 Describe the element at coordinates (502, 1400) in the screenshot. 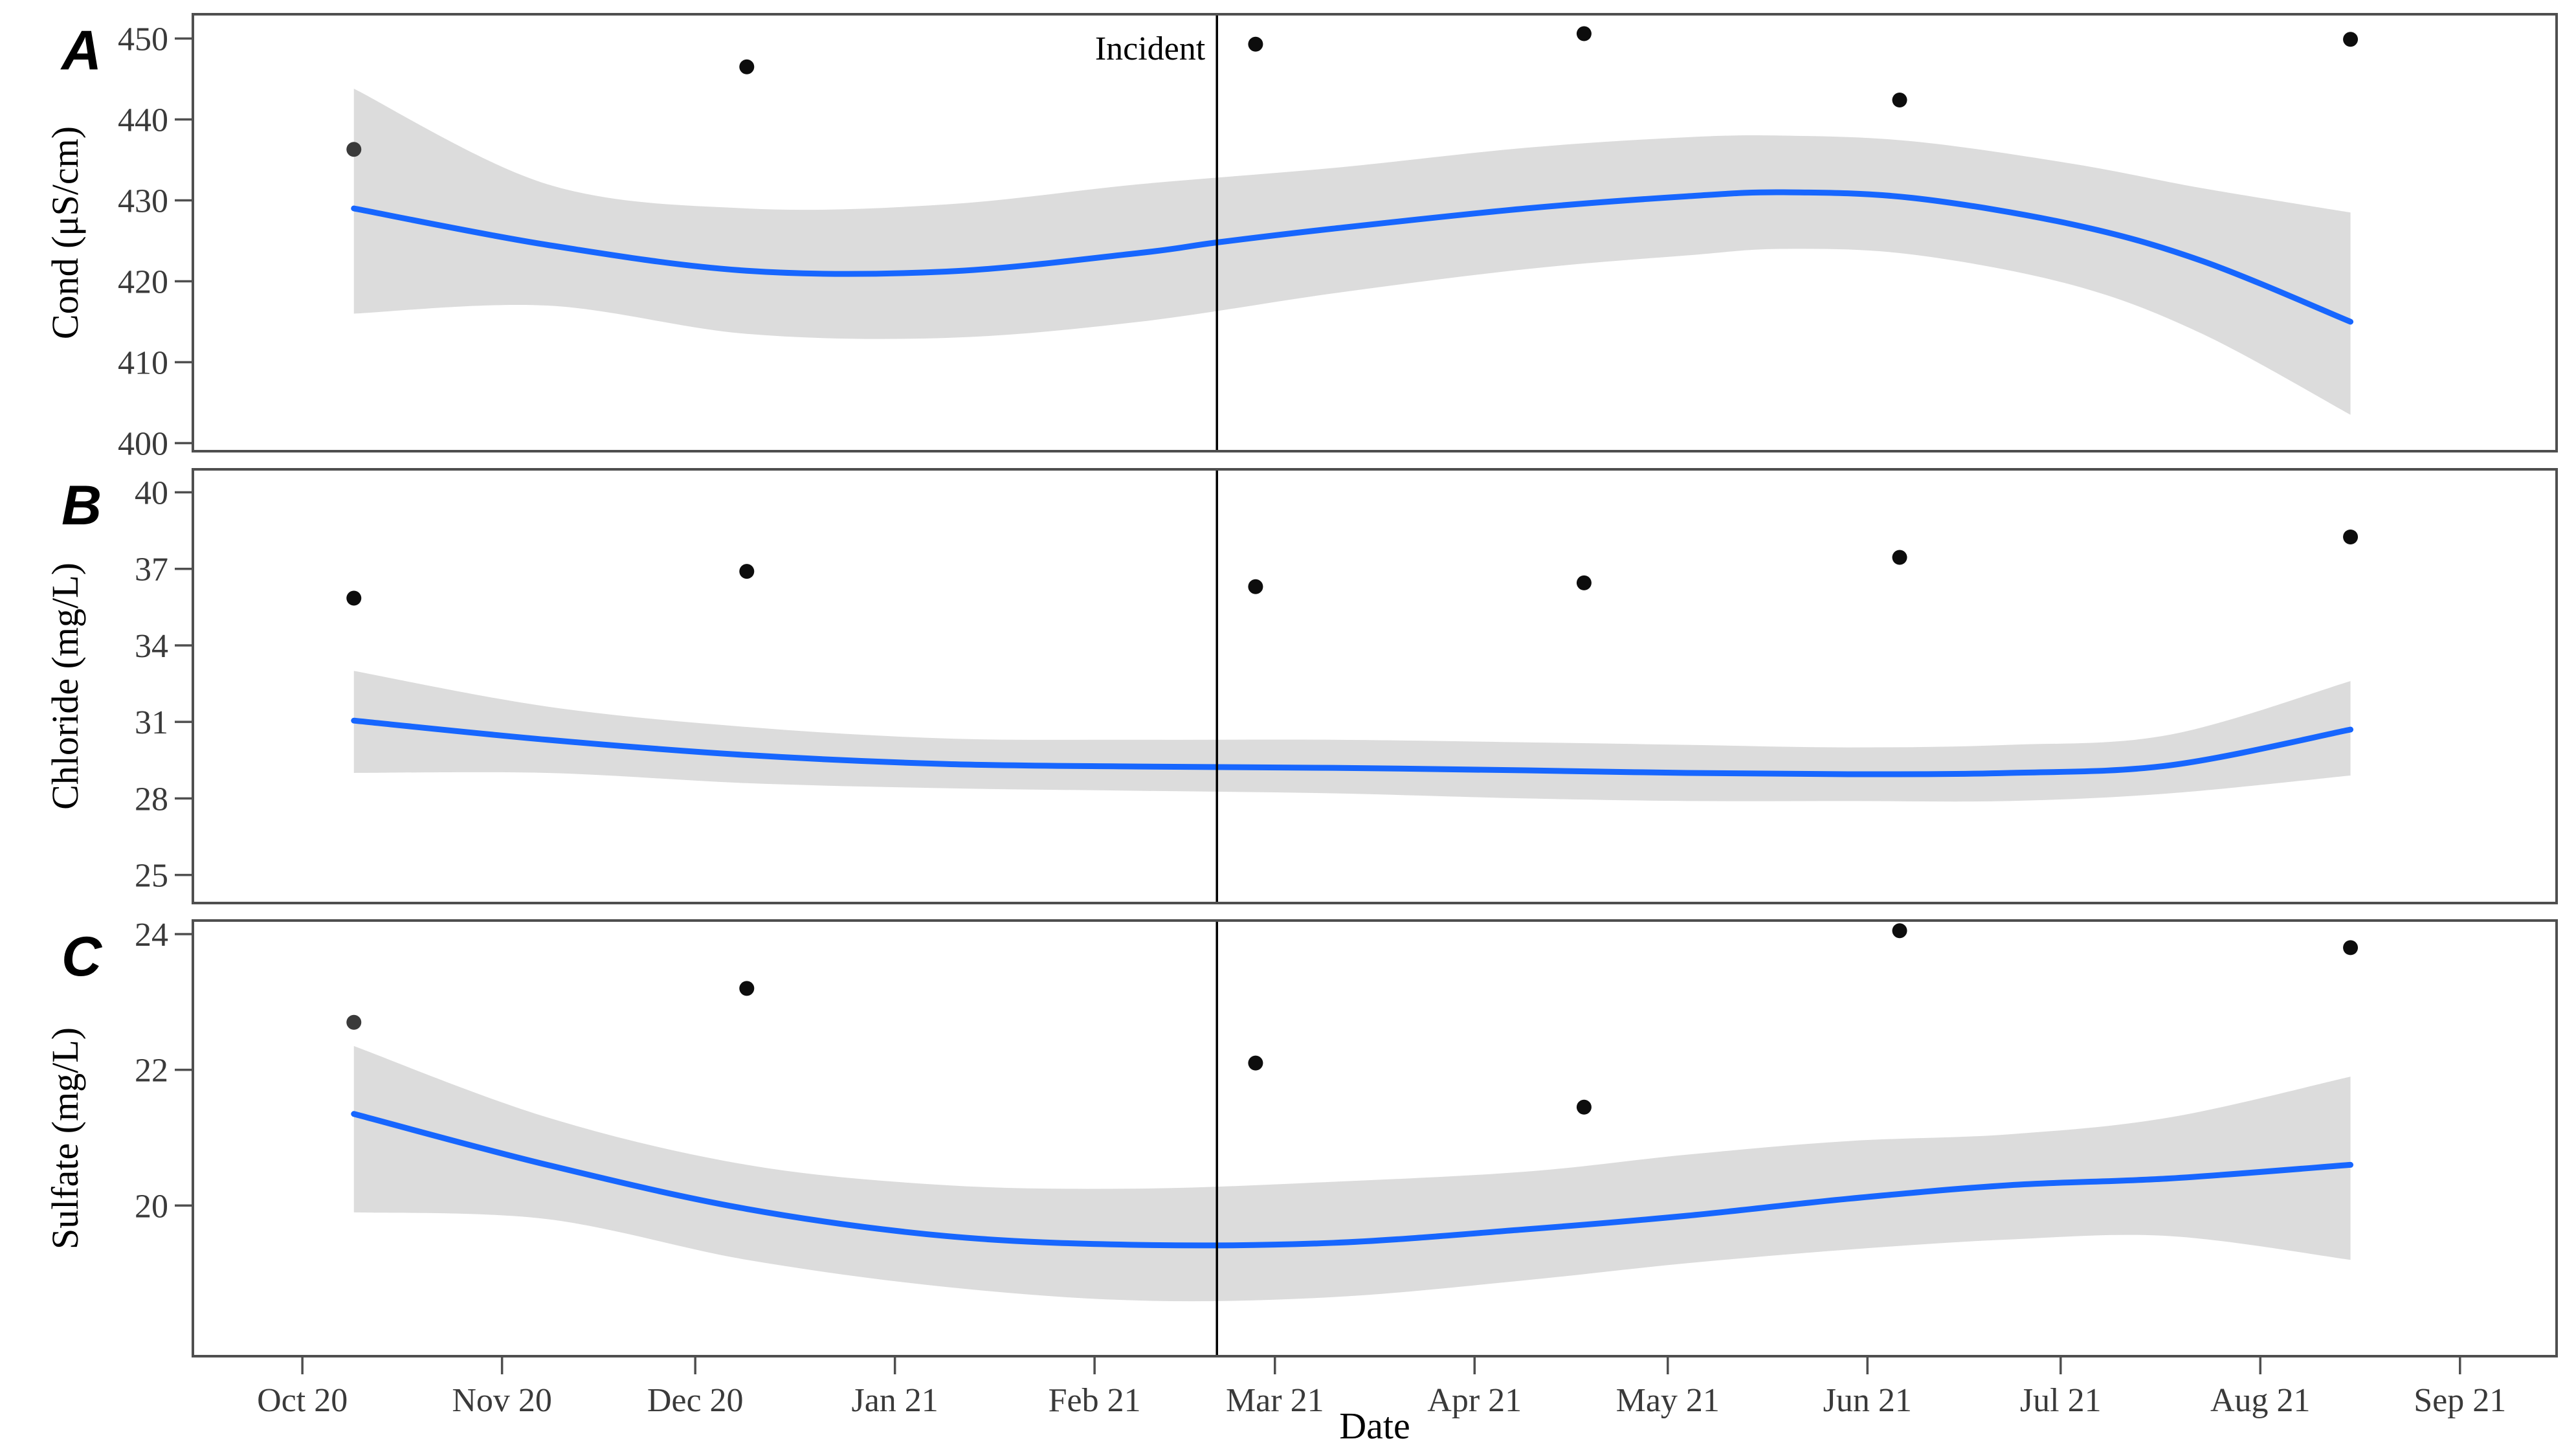

I see `x-tick-label: Nov 20` at that location.